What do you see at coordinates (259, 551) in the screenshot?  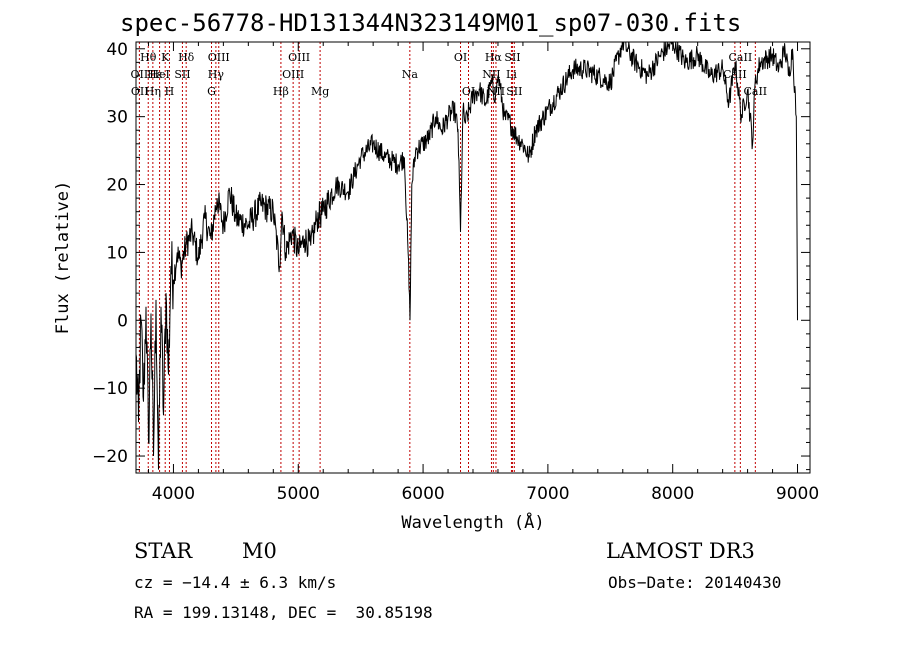 I see `object-subclass: M0` at bounding box center [259, 551].